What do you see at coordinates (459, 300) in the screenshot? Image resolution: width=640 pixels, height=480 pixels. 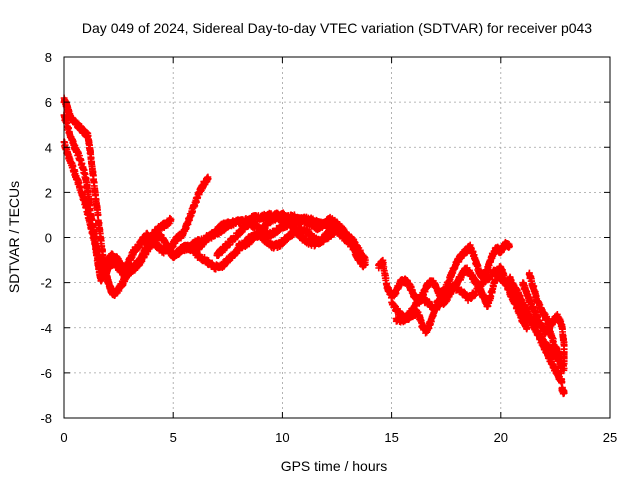 I see `series-trace-i` at bounding box center [459, 300].